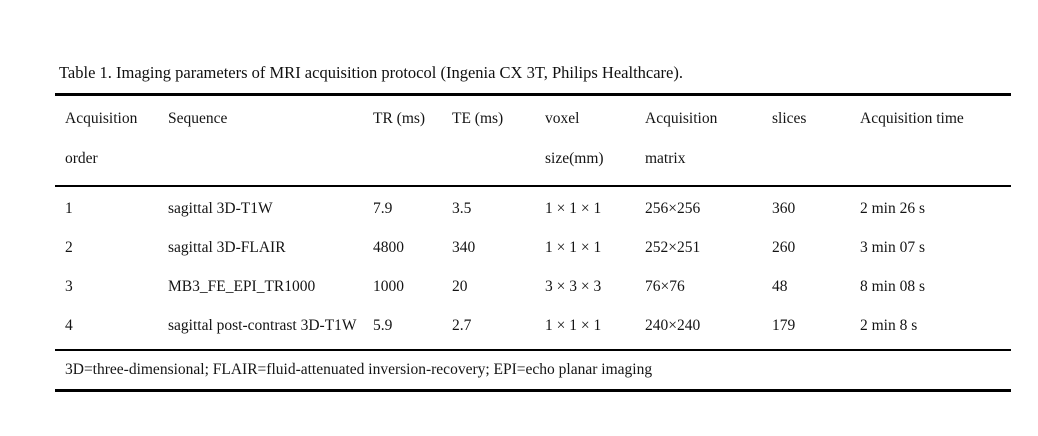 This screenshot has width=1038, height=436. What do you see at coordinates (780, 286) in the screenshot?
I see `cell-slices: 48` at bounding box center [780, 286].